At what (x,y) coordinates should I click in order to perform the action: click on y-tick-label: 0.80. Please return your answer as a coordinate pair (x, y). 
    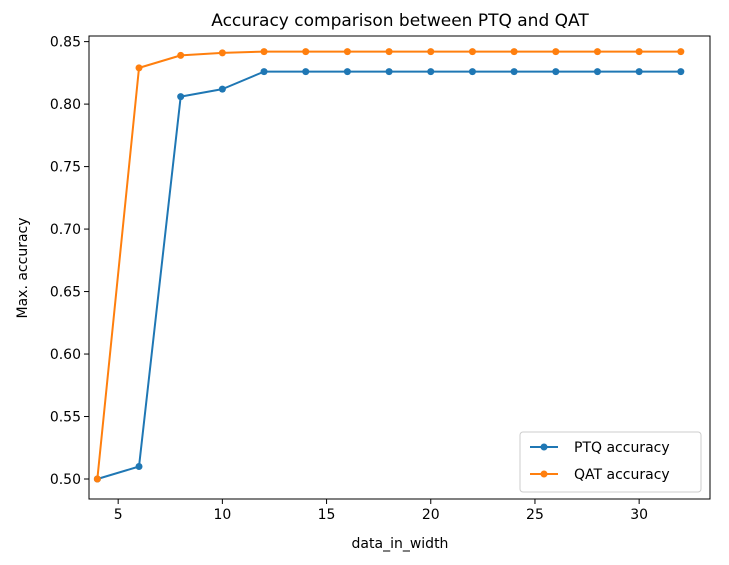
    Looking at the image, I should click on (65, 105).